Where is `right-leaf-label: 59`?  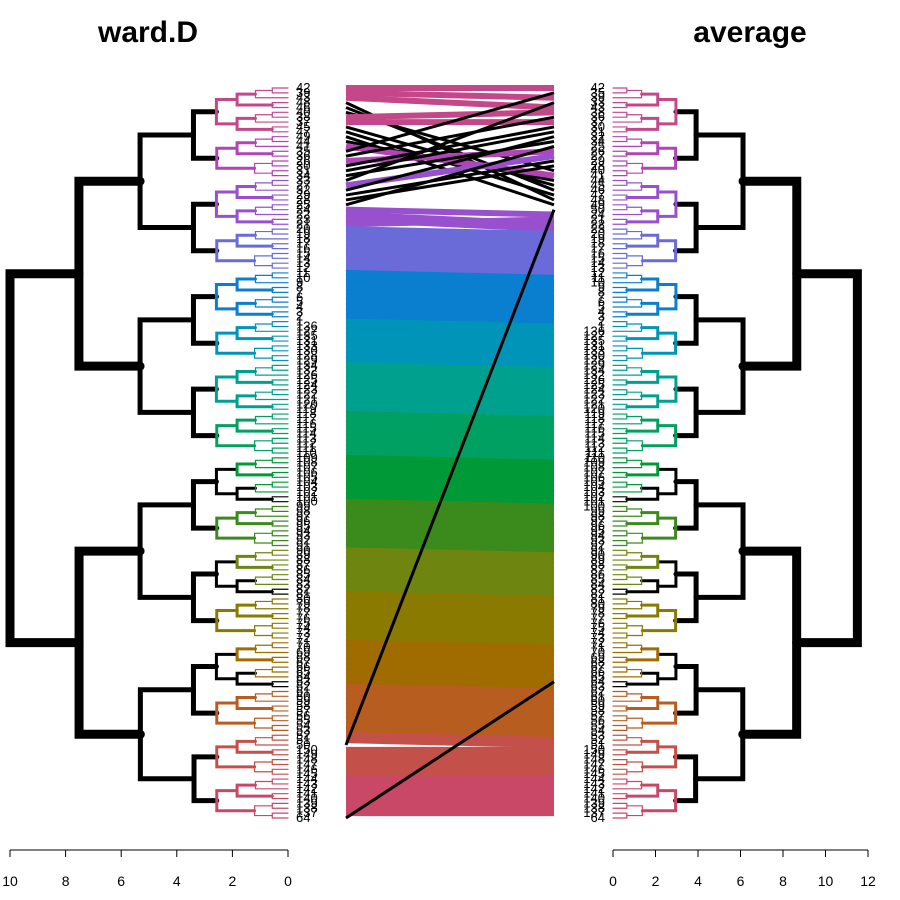
right-leaf-label: 59 is located at coordinates (598, 705).